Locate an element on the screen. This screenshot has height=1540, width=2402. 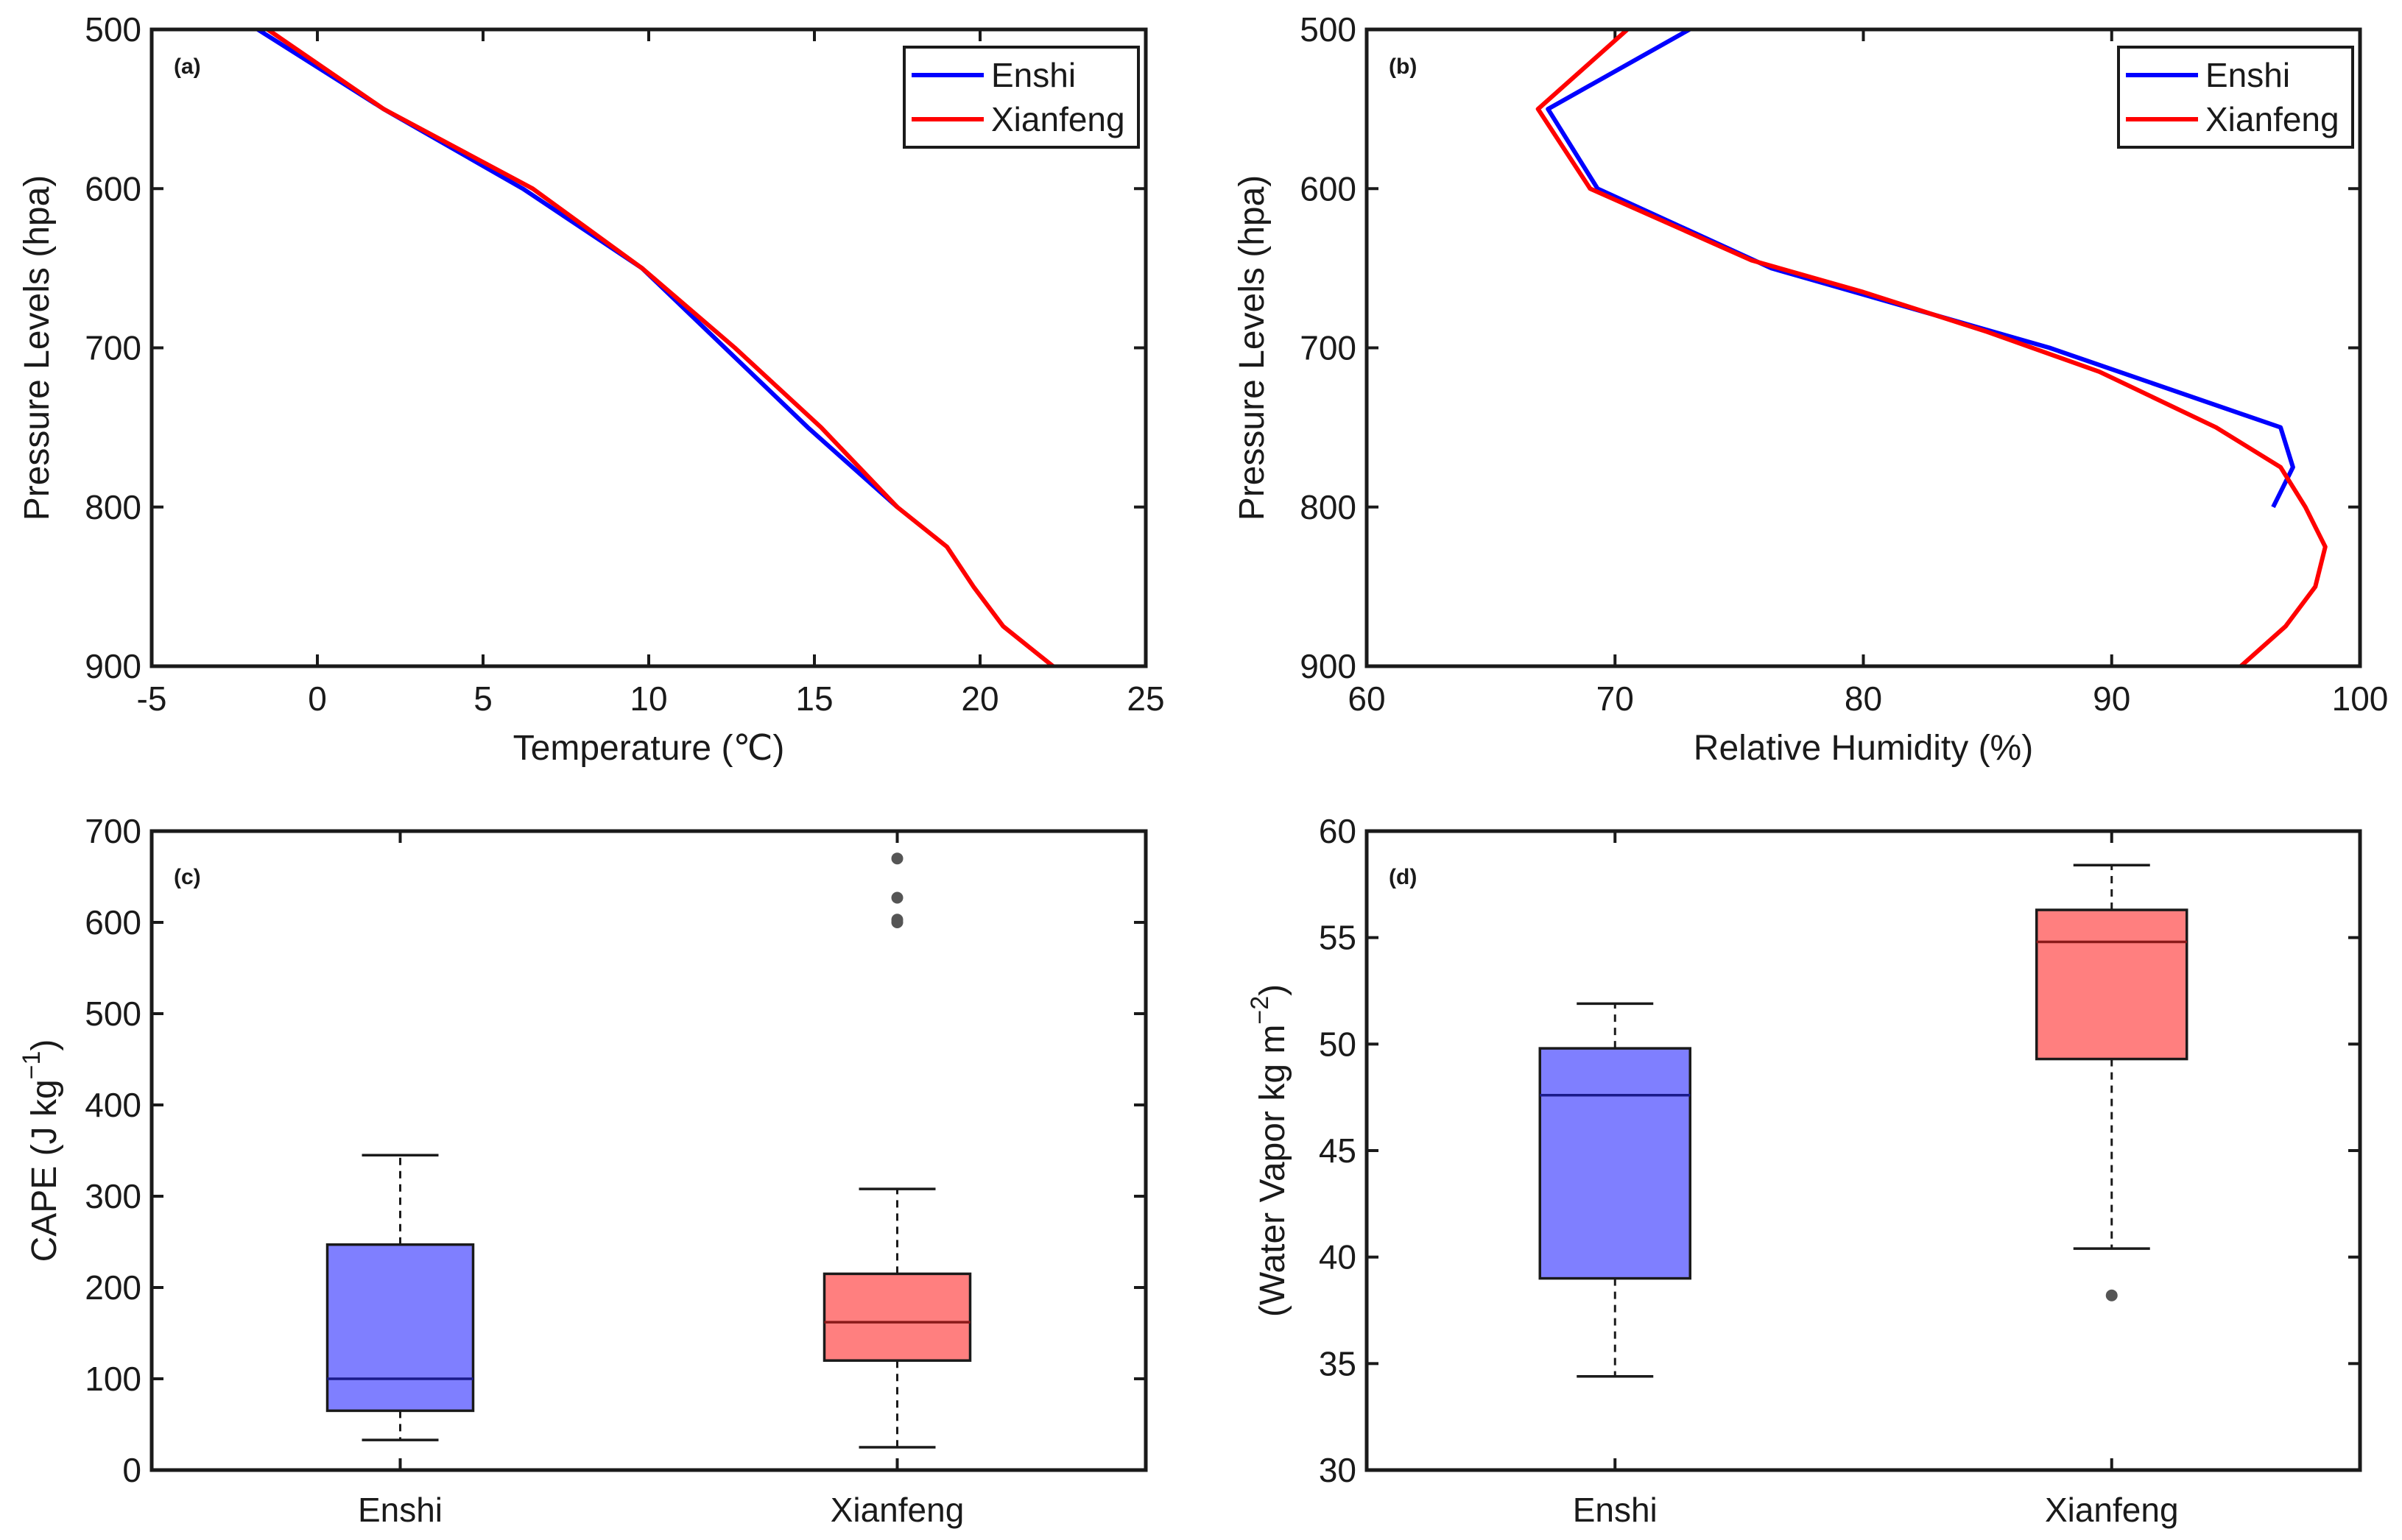
panel-label: (b) is located at coordinates (1403, 66).